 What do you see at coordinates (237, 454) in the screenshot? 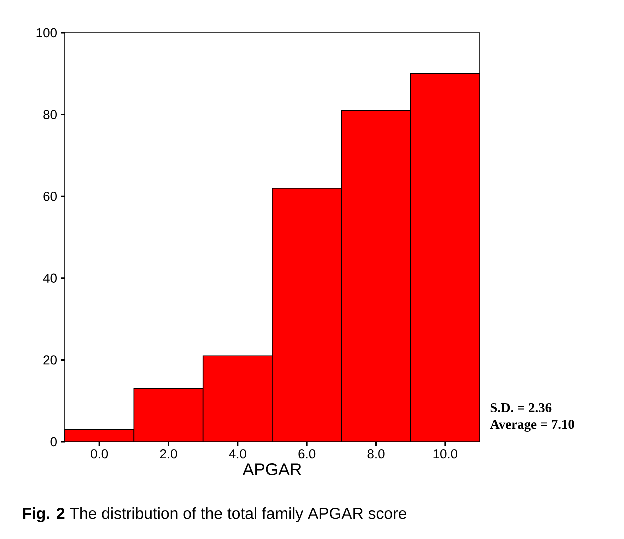
I see `x-tick-label: 4.0` at bounding box center [237, 454].